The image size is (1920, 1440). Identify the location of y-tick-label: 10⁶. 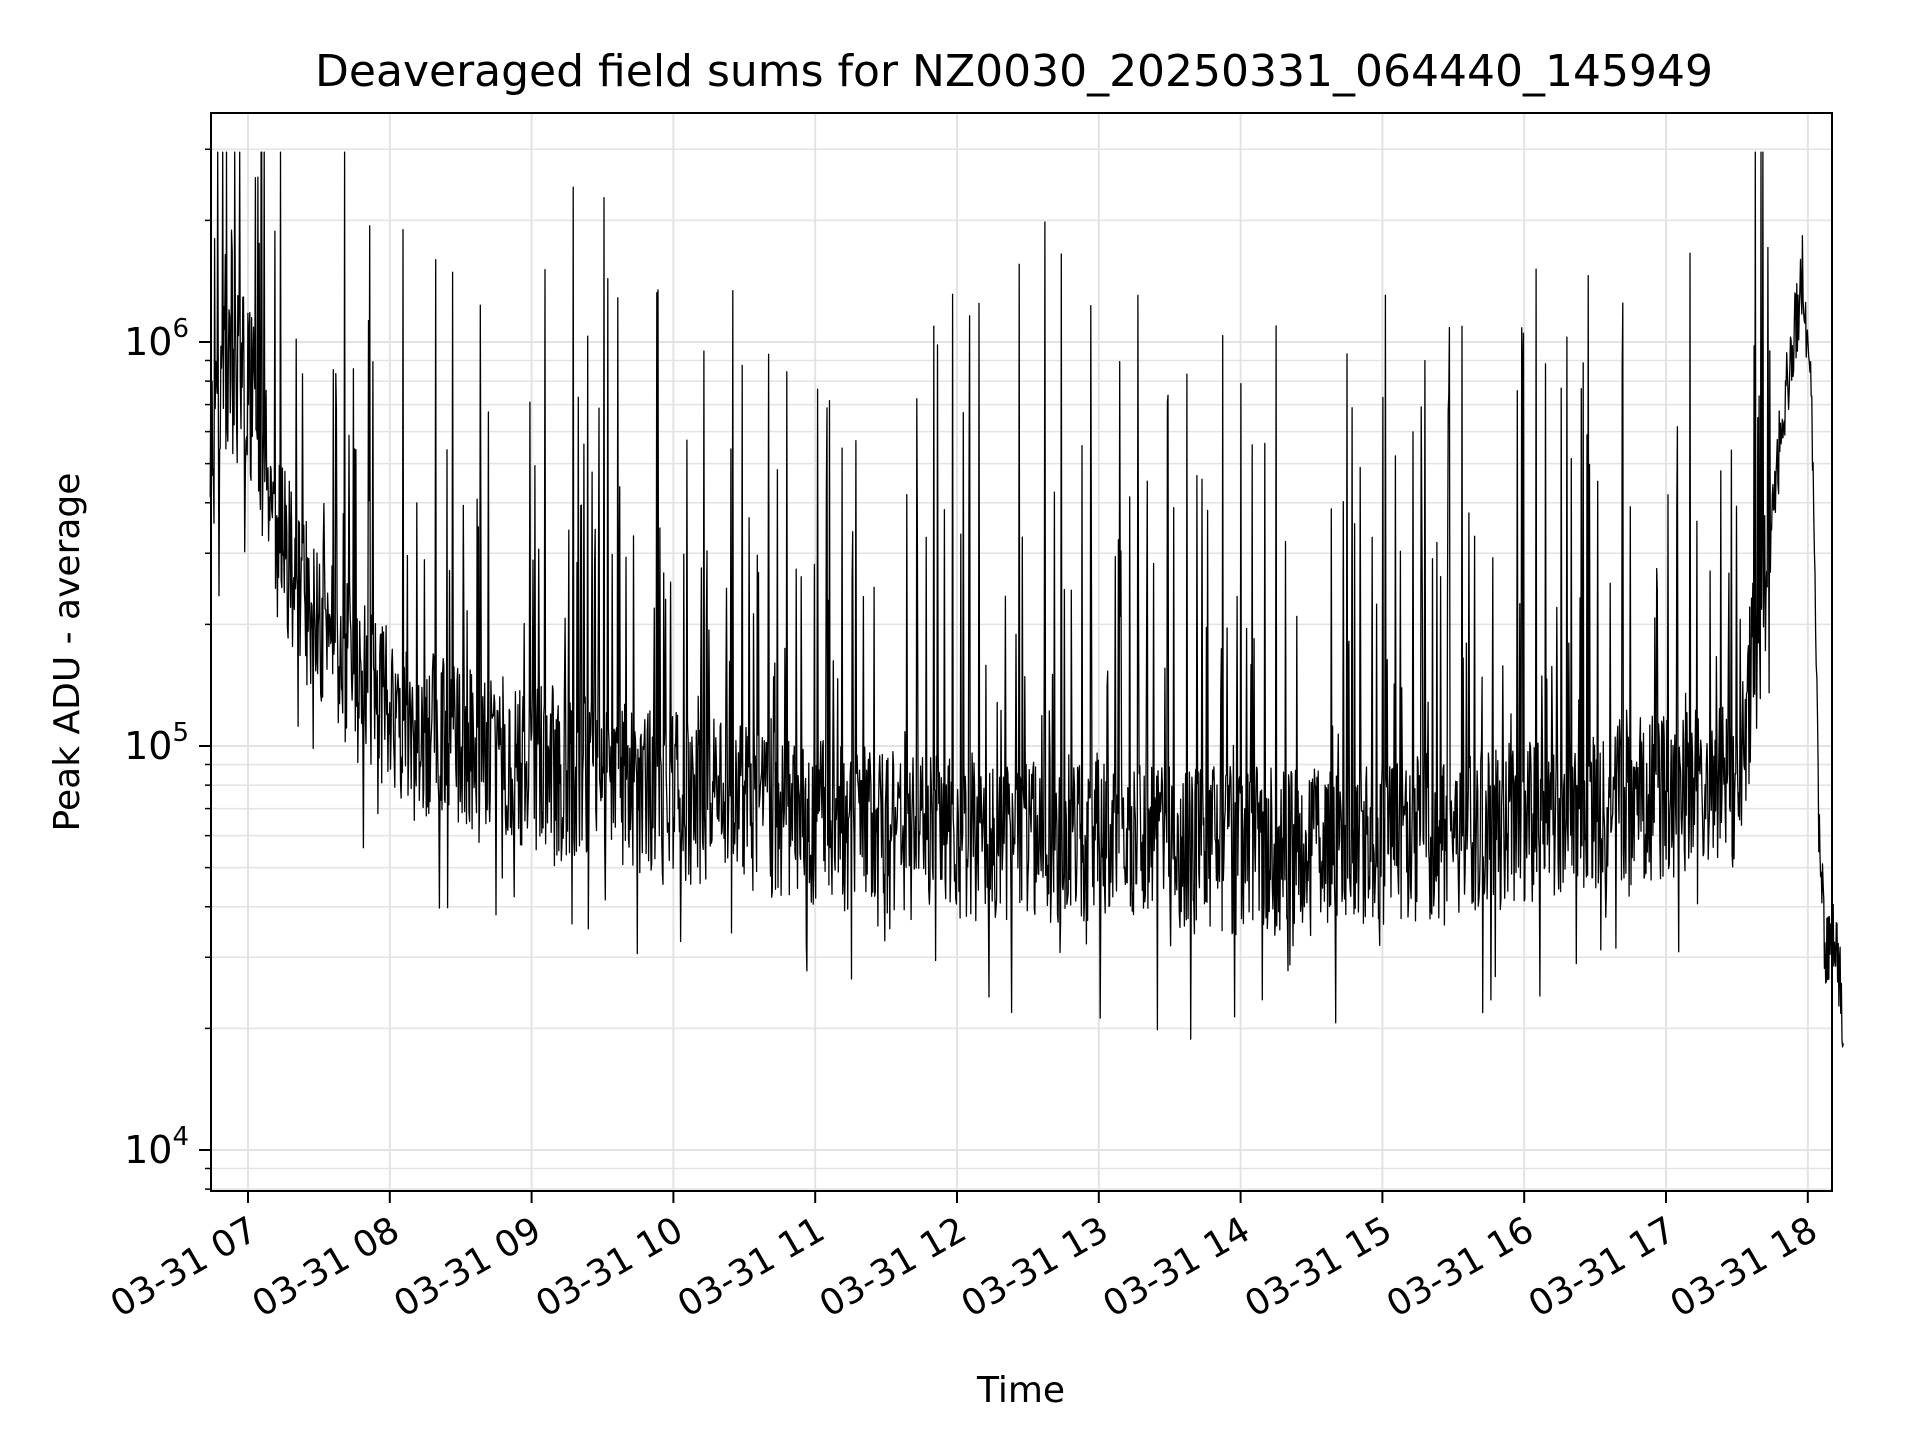
(156, 339).